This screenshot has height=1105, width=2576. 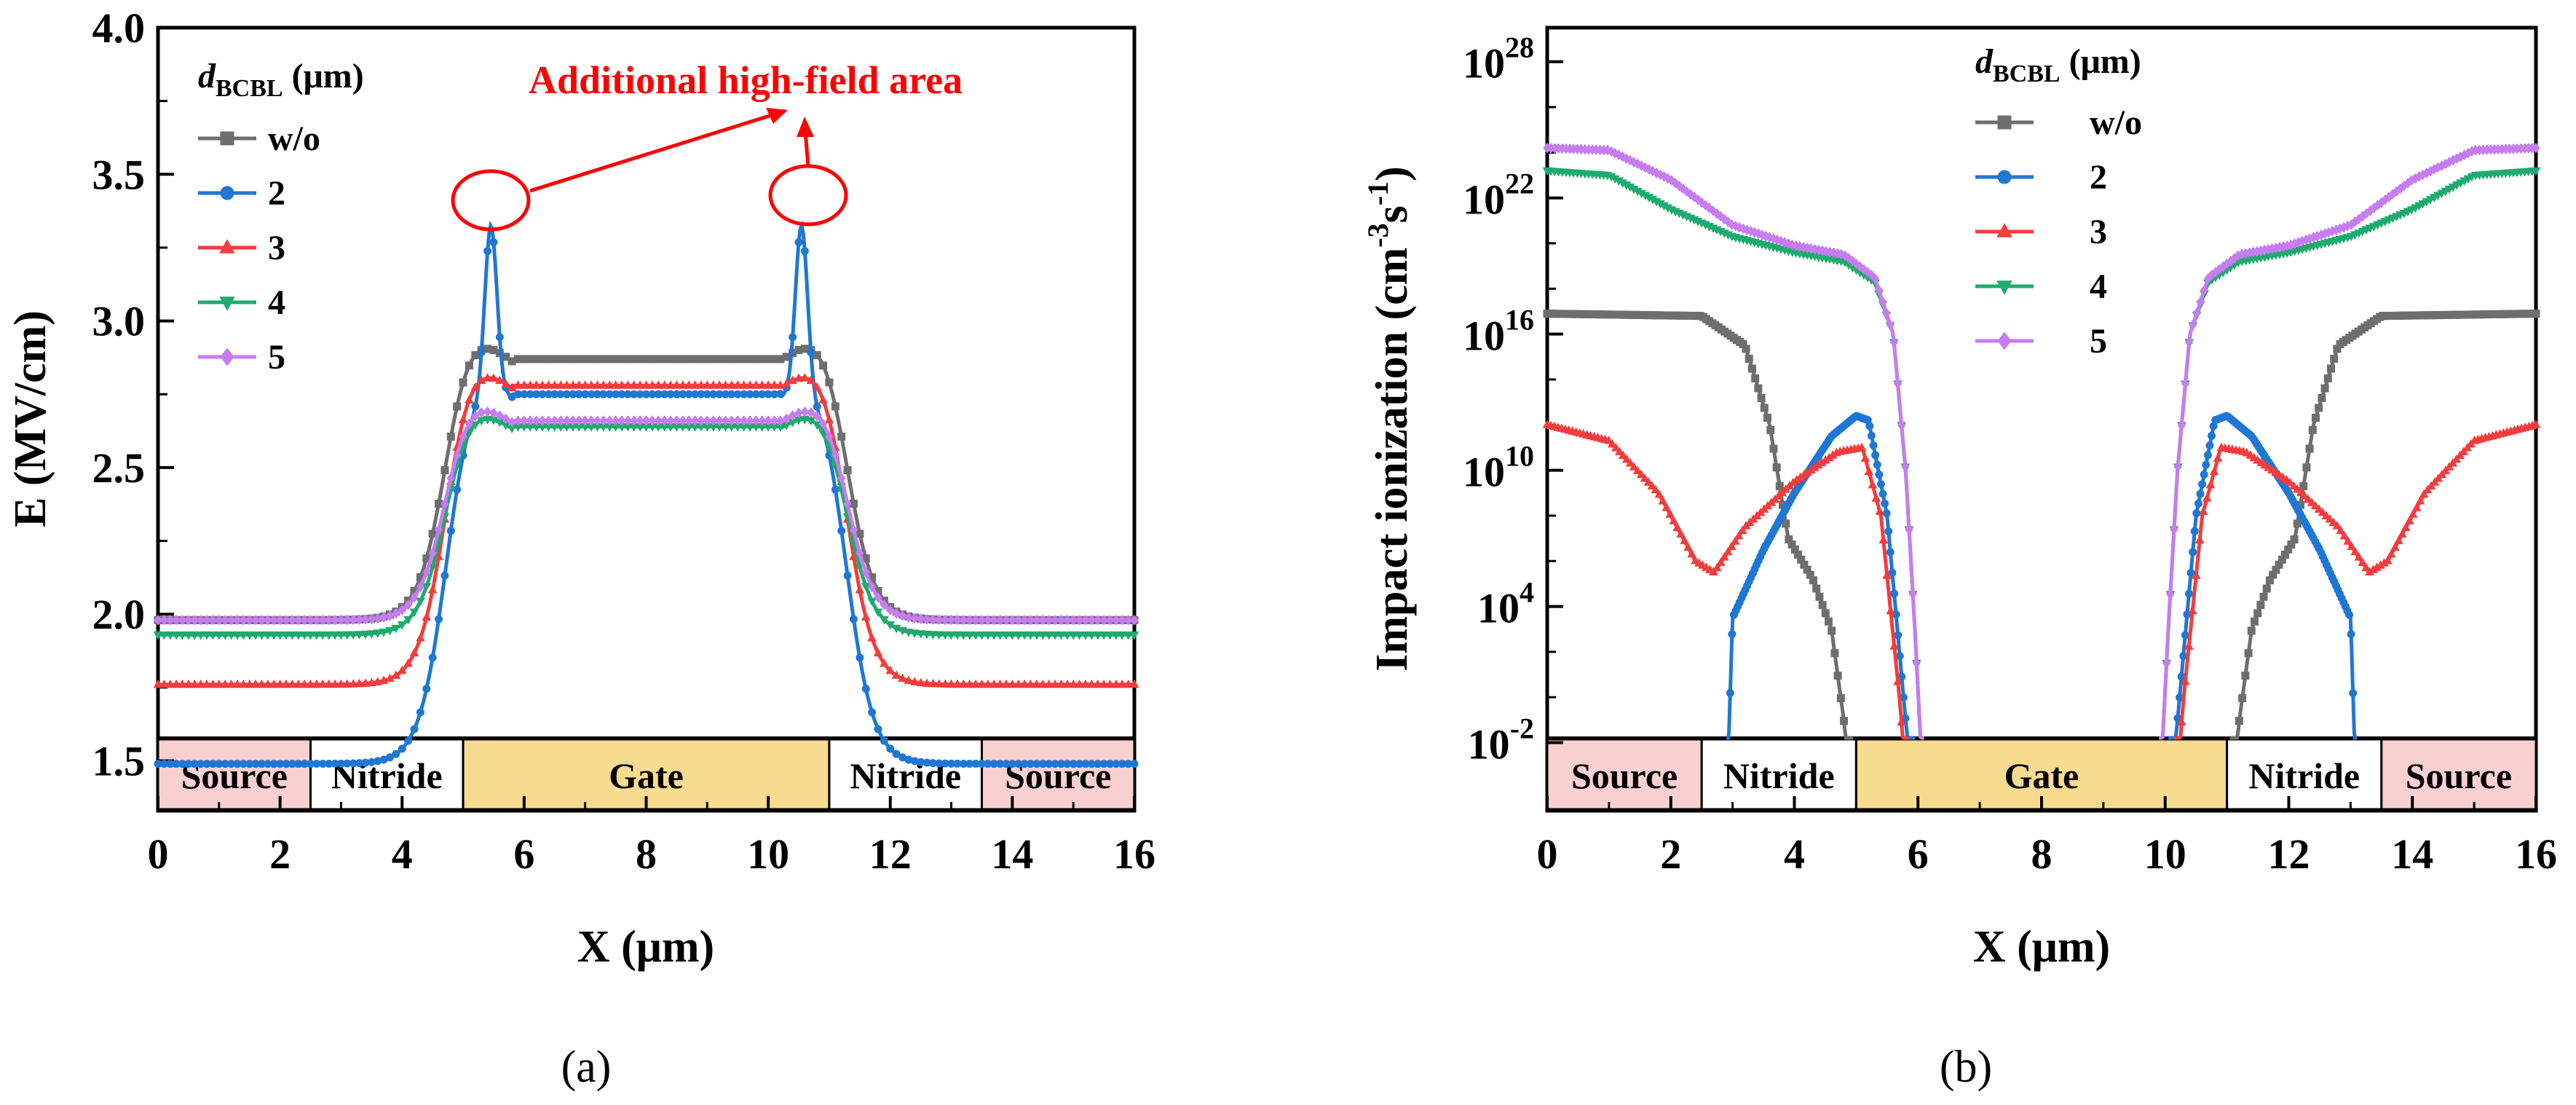 What do you see at coordinates (2304, 776) in the screenshot?
I see `region-label-3: Nitride` at bounding box center [2304, 776].